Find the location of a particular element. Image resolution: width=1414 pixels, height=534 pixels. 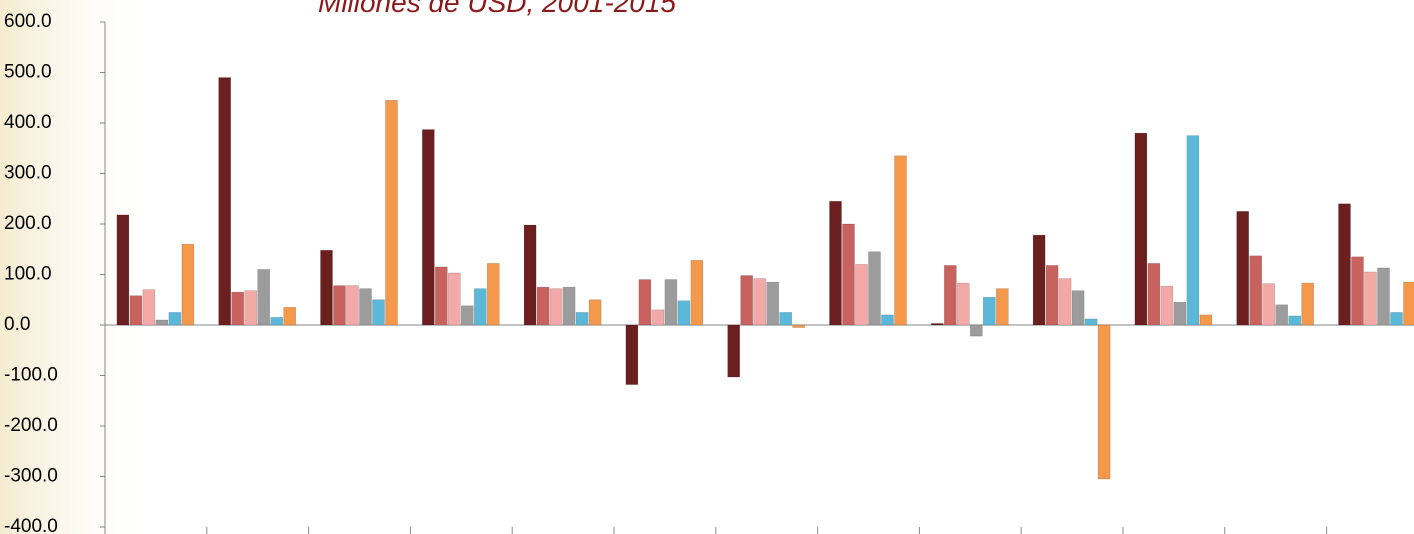

y-tick-label: 200.0 is located at coordinates (28, 223).